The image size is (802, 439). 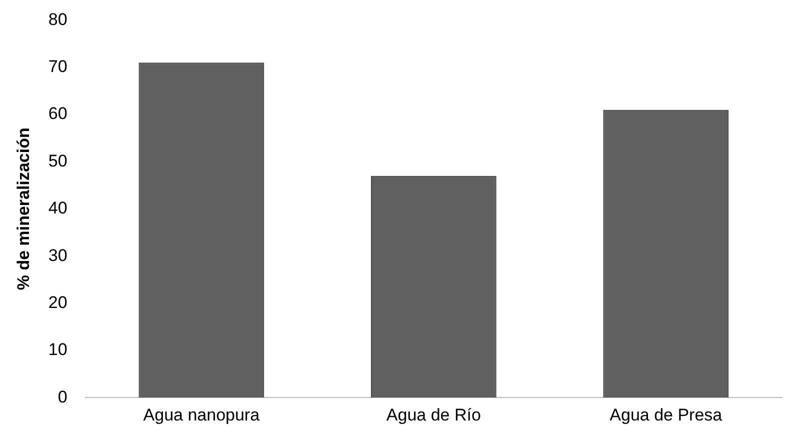 What do you see at coordinates (58, 350) in the screenshot?
I see `y-tick-label: 10` at bounding box center [58, 350].